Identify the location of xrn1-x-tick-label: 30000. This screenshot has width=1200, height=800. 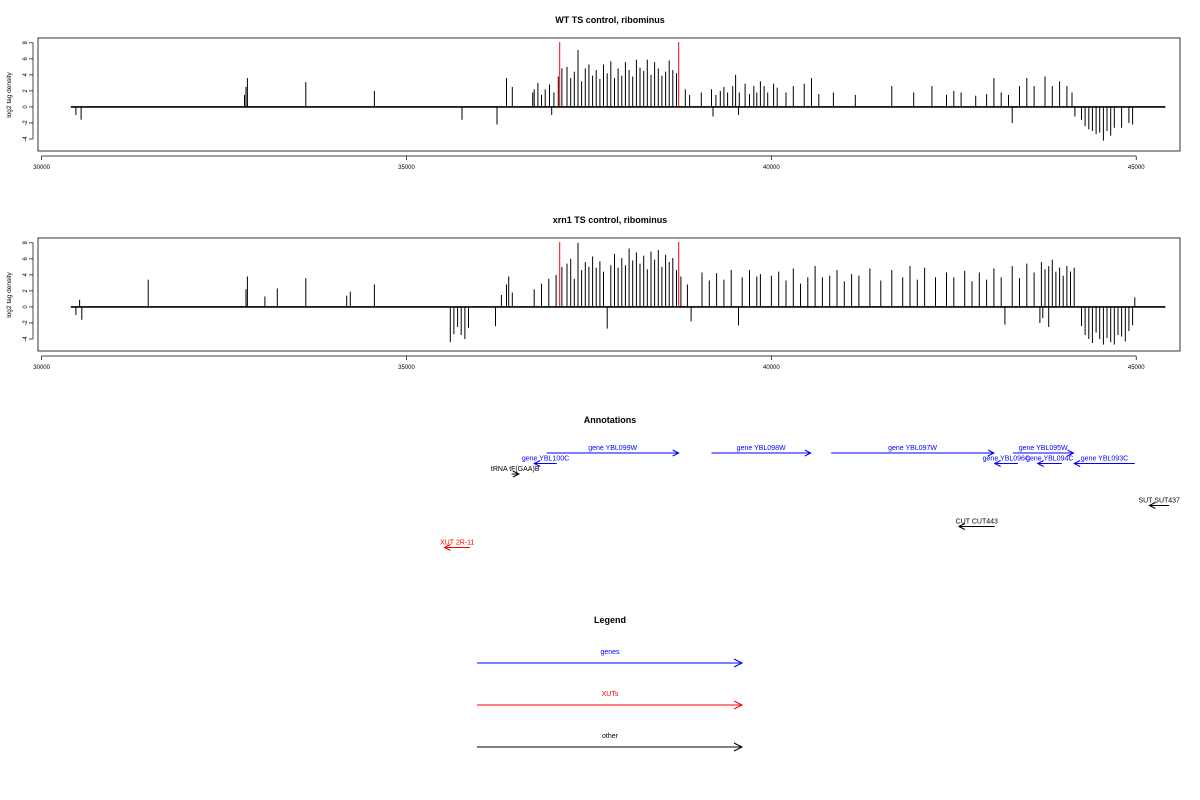
(41, 368).